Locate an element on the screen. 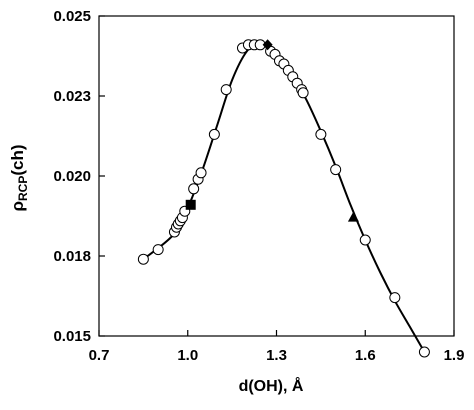 Image resolution: width=474 pixels, height=410 pixels. y-tick-label: 0.020 is located at coordinates (72, 176).